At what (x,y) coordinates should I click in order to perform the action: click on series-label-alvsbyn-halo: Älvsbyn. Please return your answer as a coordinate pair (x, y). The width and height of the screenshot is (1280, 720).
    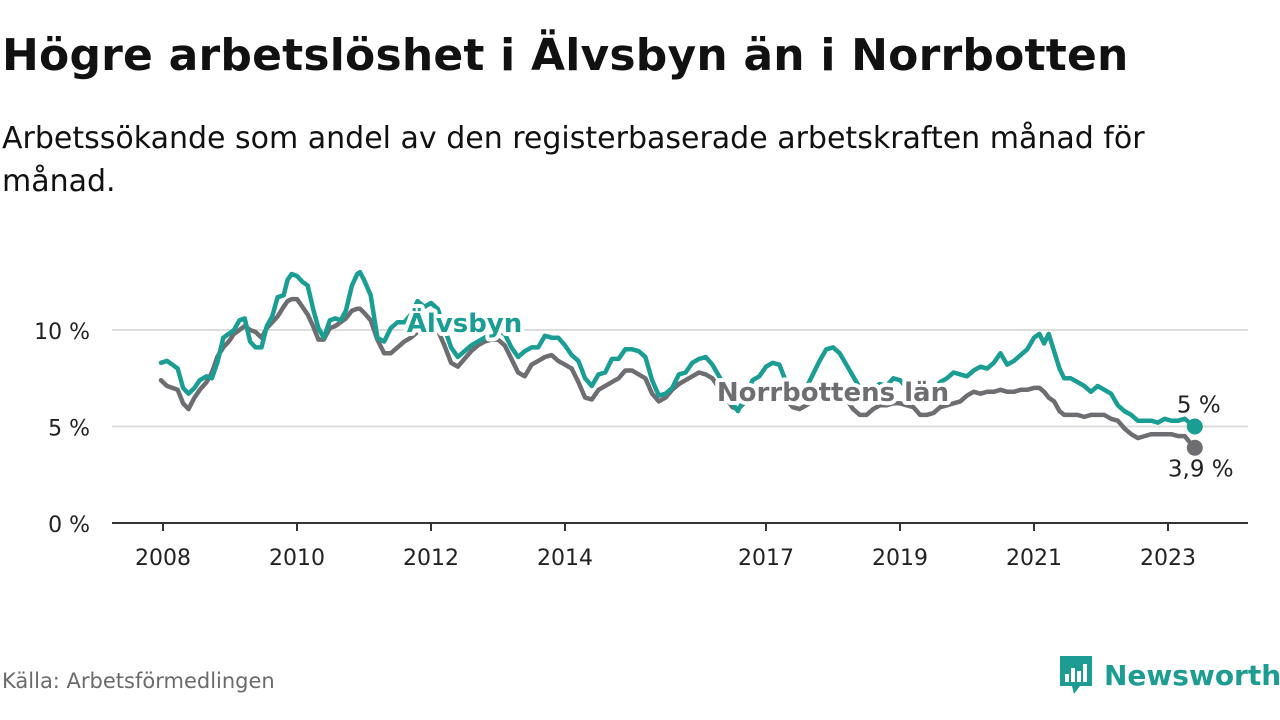
    Looking at the image, I should click on (465, 323).